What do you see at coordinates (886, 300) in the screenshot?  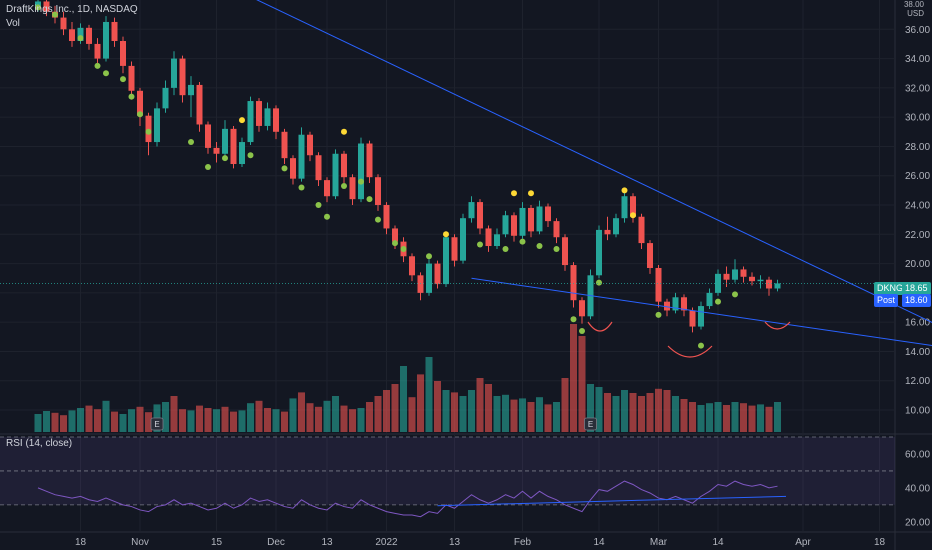 I see `post-label: Post` at bounding box center [886, 300].